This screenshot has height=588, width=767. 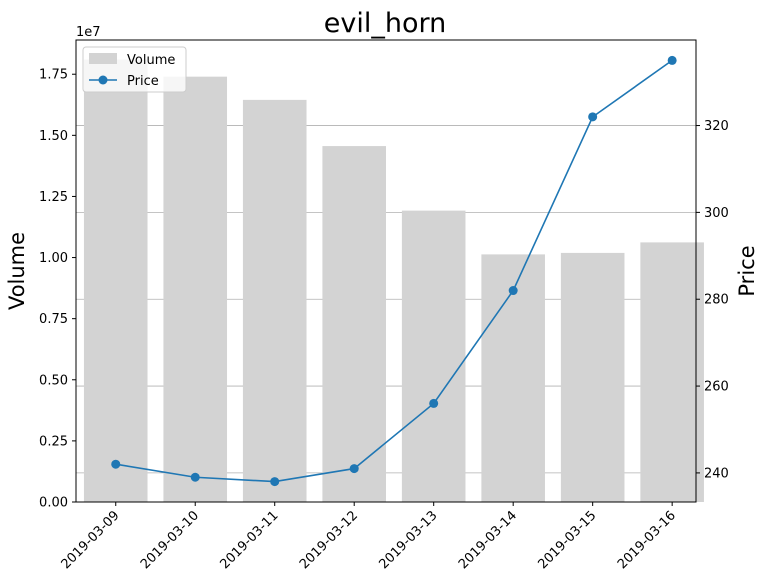 I want to click on legend-label-price: Price, so click(x=143, y=81).